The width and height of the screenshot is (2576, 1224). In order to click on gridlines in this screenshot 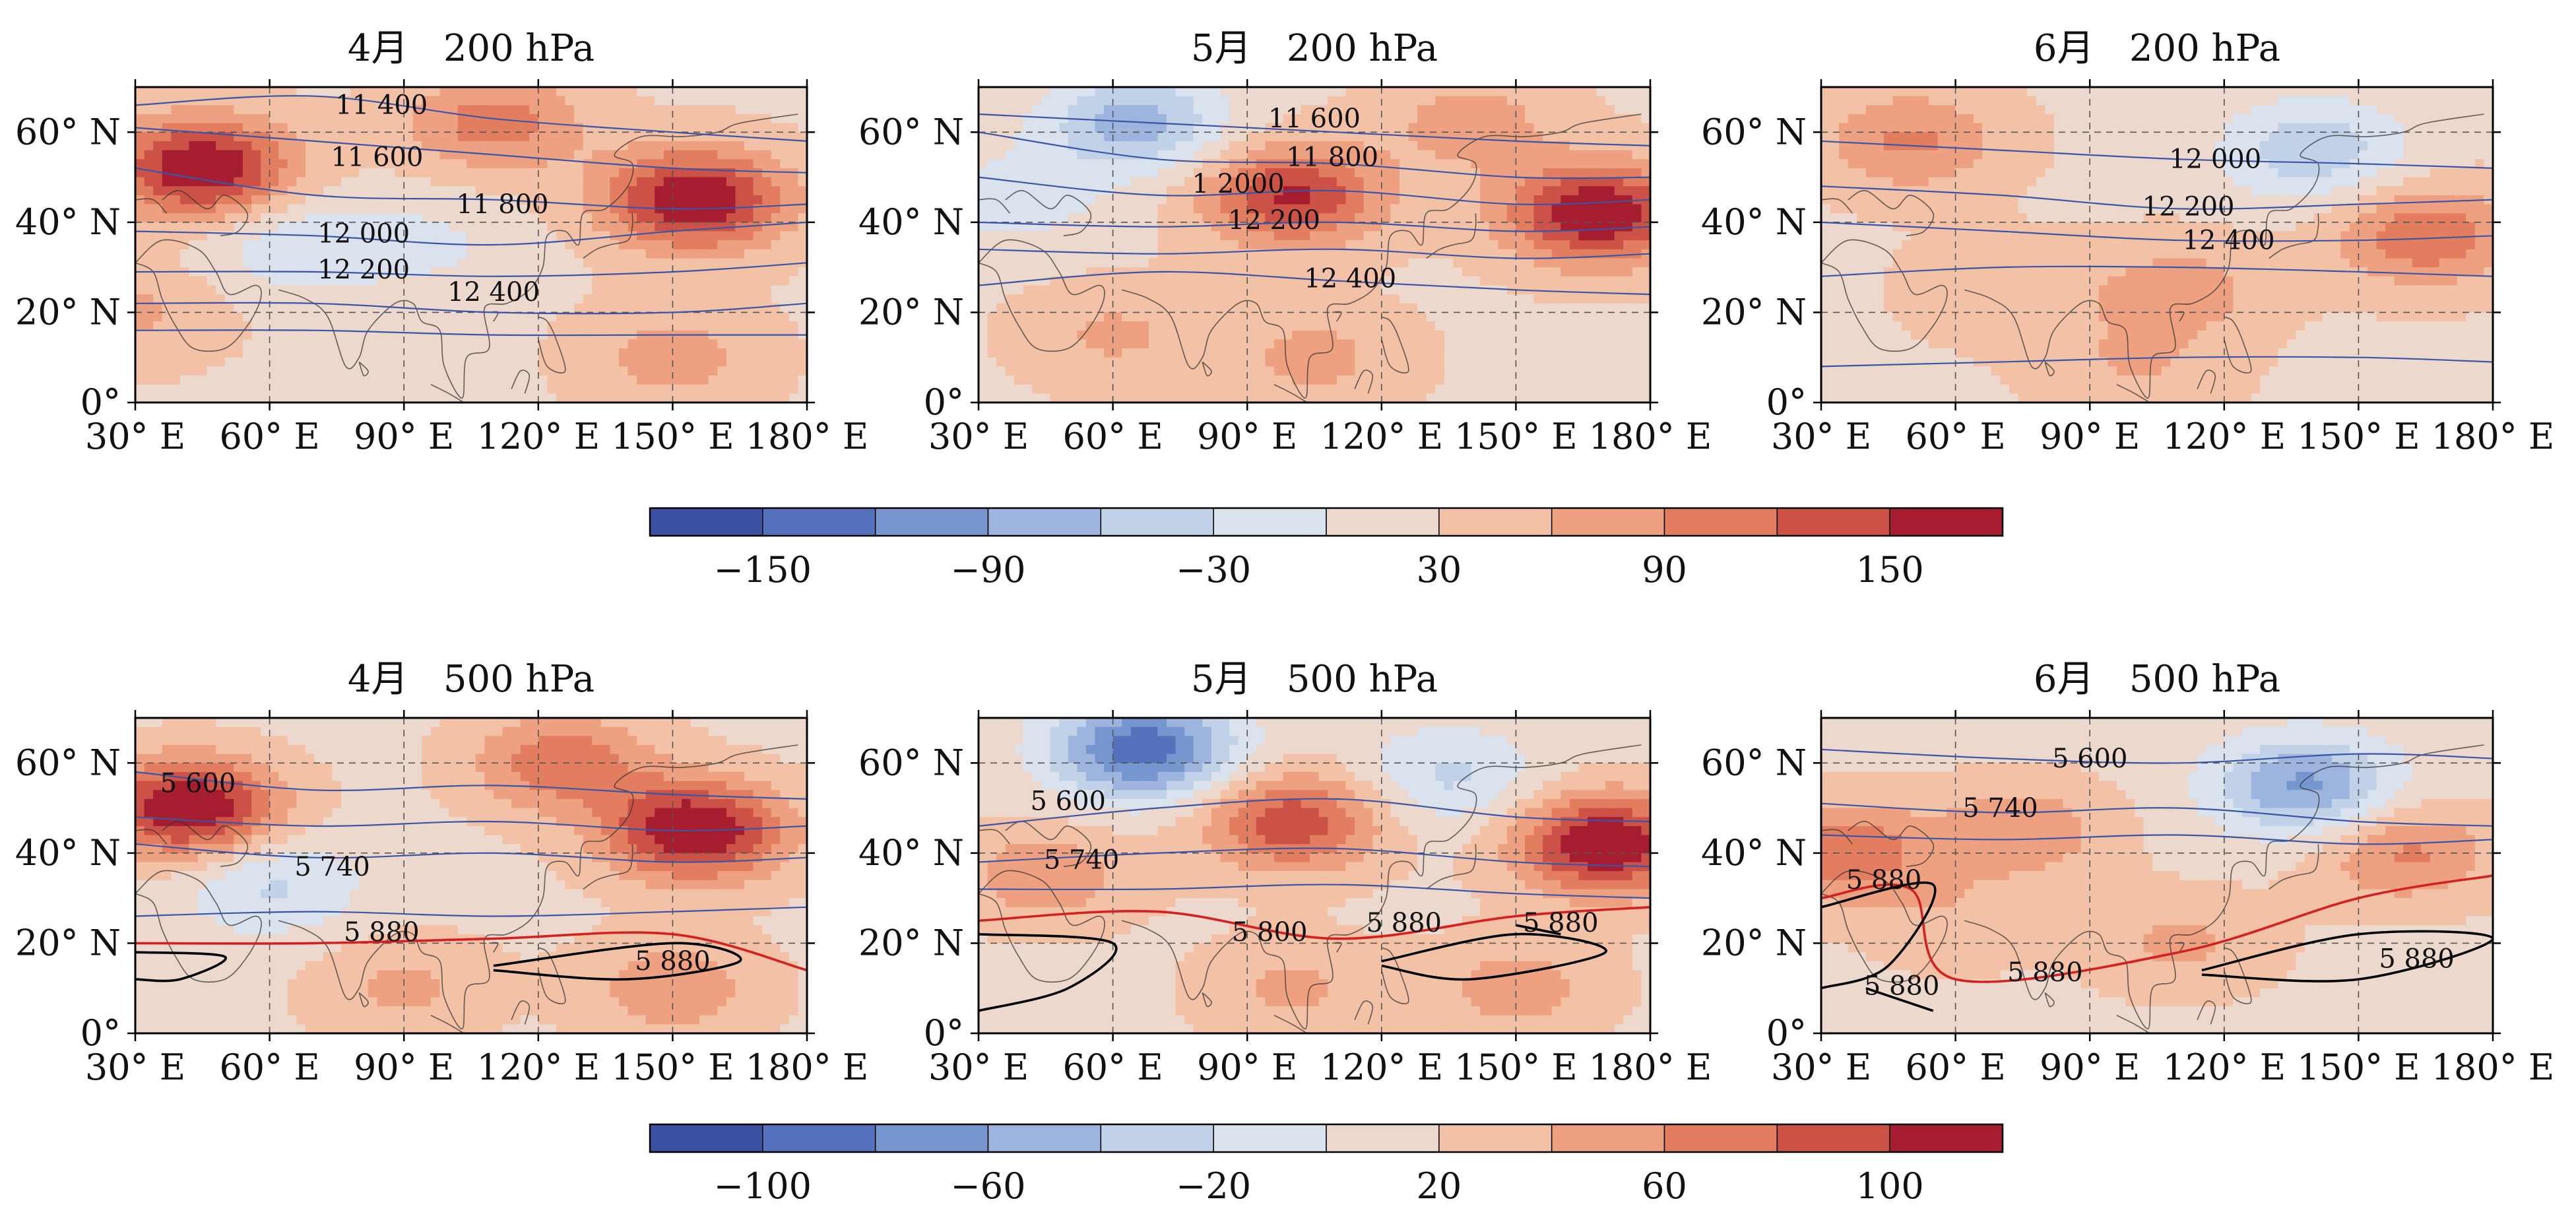, I will do `click(2157, 245)`.